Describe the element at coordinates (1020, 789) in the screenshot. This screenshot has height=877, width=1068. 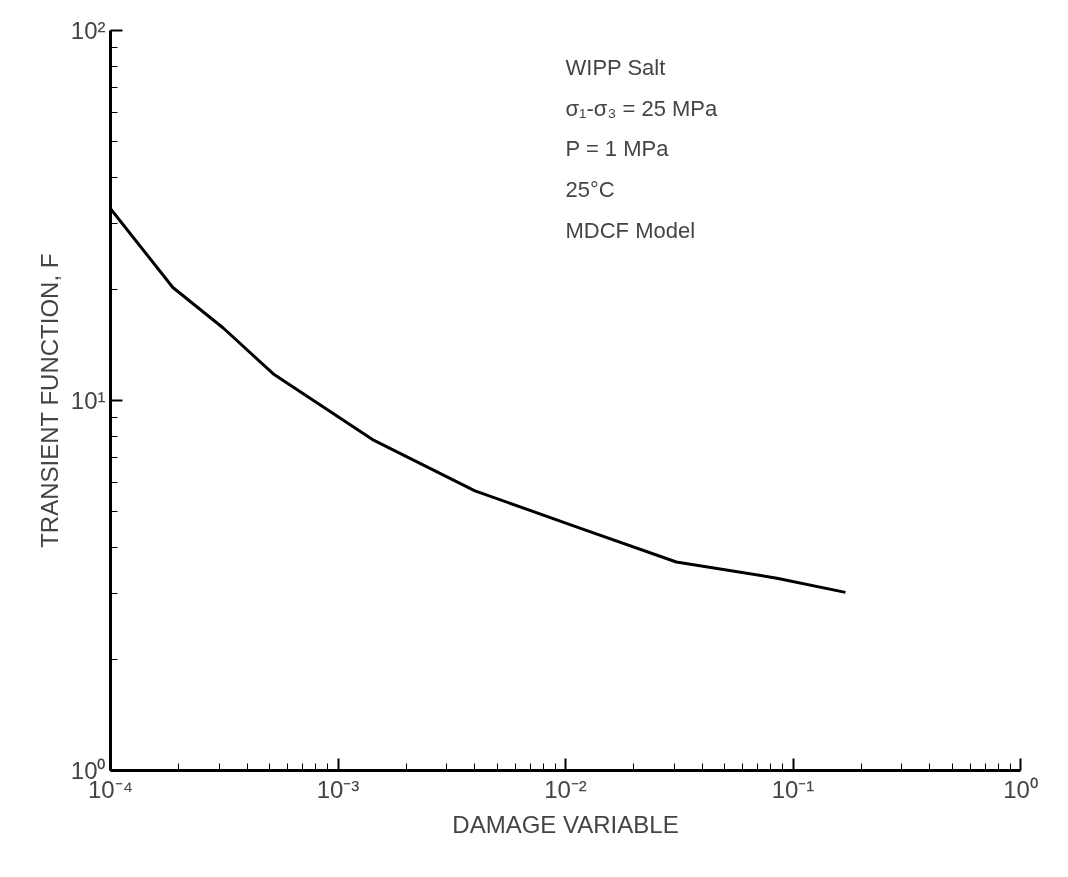
I see `x-tick-label: 10⁰` at that location.